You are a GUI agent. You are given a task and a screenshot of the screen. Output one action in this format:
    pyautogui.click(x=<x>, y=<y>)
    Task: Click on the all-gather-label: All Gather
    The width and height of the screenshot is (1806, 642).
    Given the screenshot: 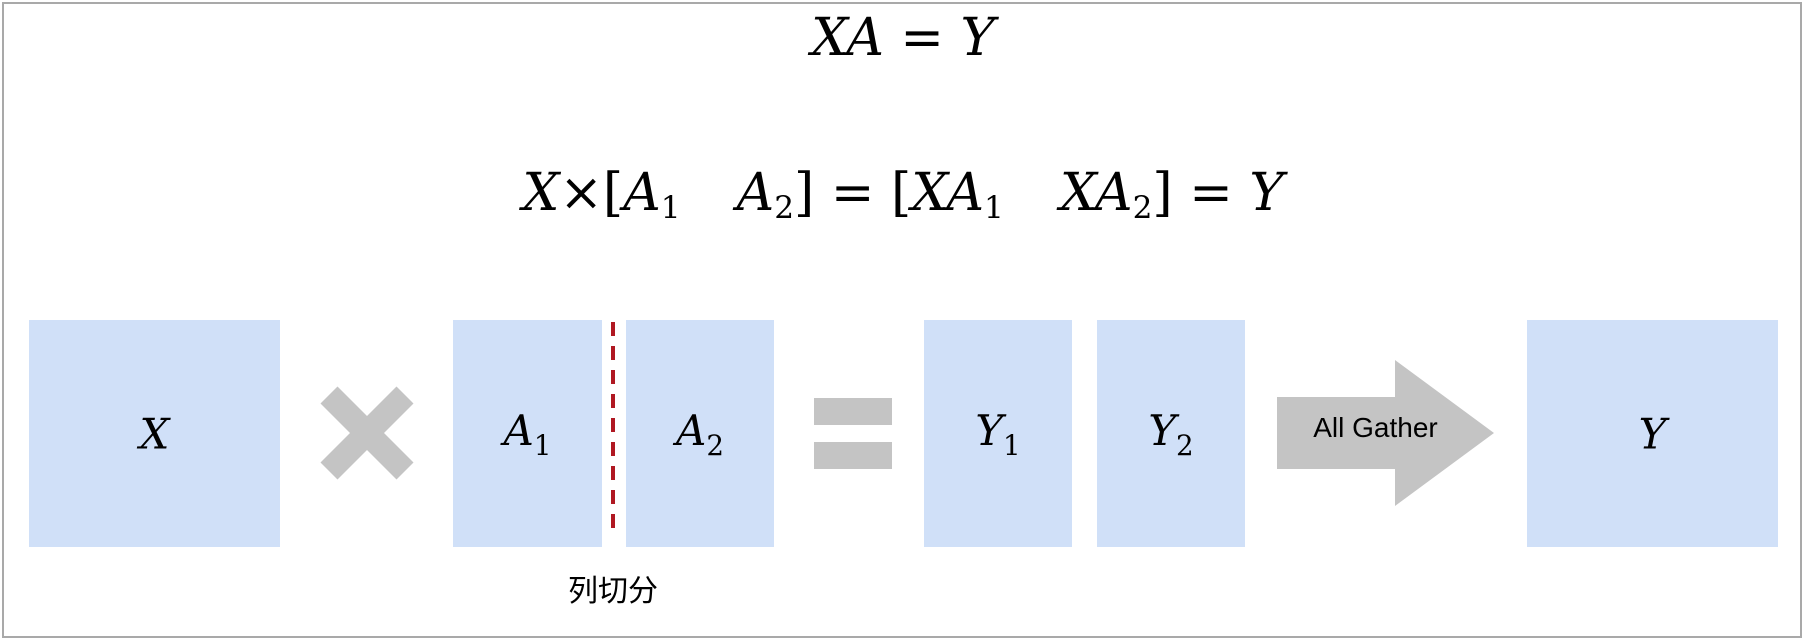 What is the action you would take?
    pyautogui.click(x=1375, y=427)
    